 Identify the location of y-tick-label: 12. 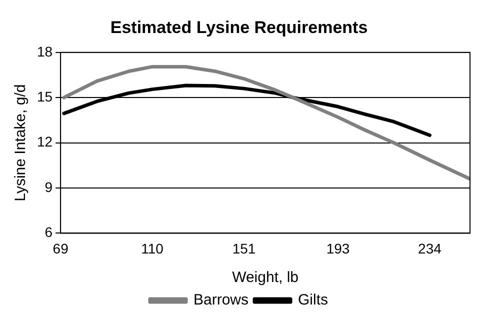
(44, 142).